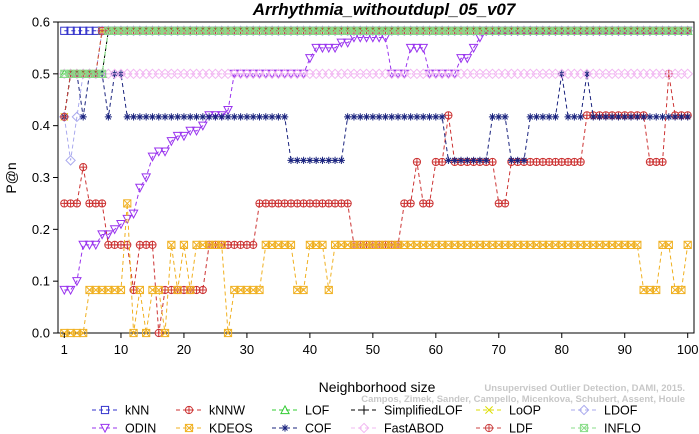  Describe the element at coordinates (489, 410) in the screenshot. I see `legend-marker-loop` at that location.